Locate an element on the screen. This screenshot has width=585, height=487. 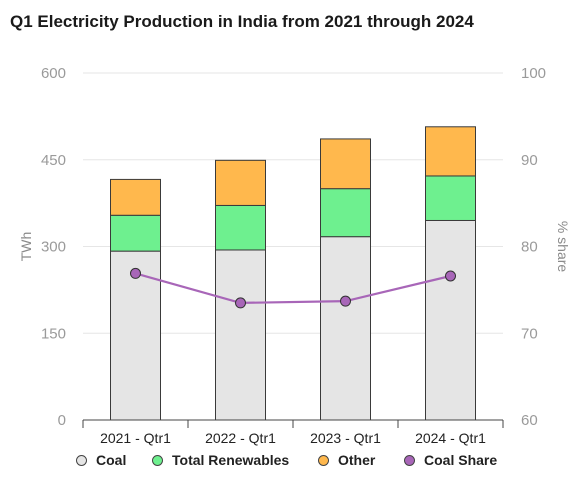
y-tick-label: 0 is located at coordinates (62, 420).